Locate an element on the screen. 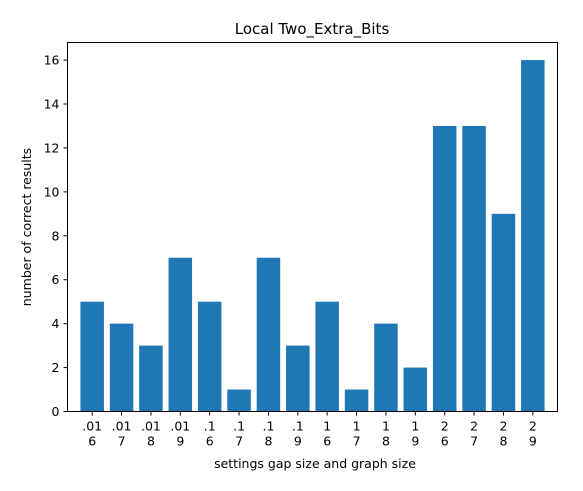 The image size is (583, 491). y-tick-label: 6 is located at coordinates (56, 279).